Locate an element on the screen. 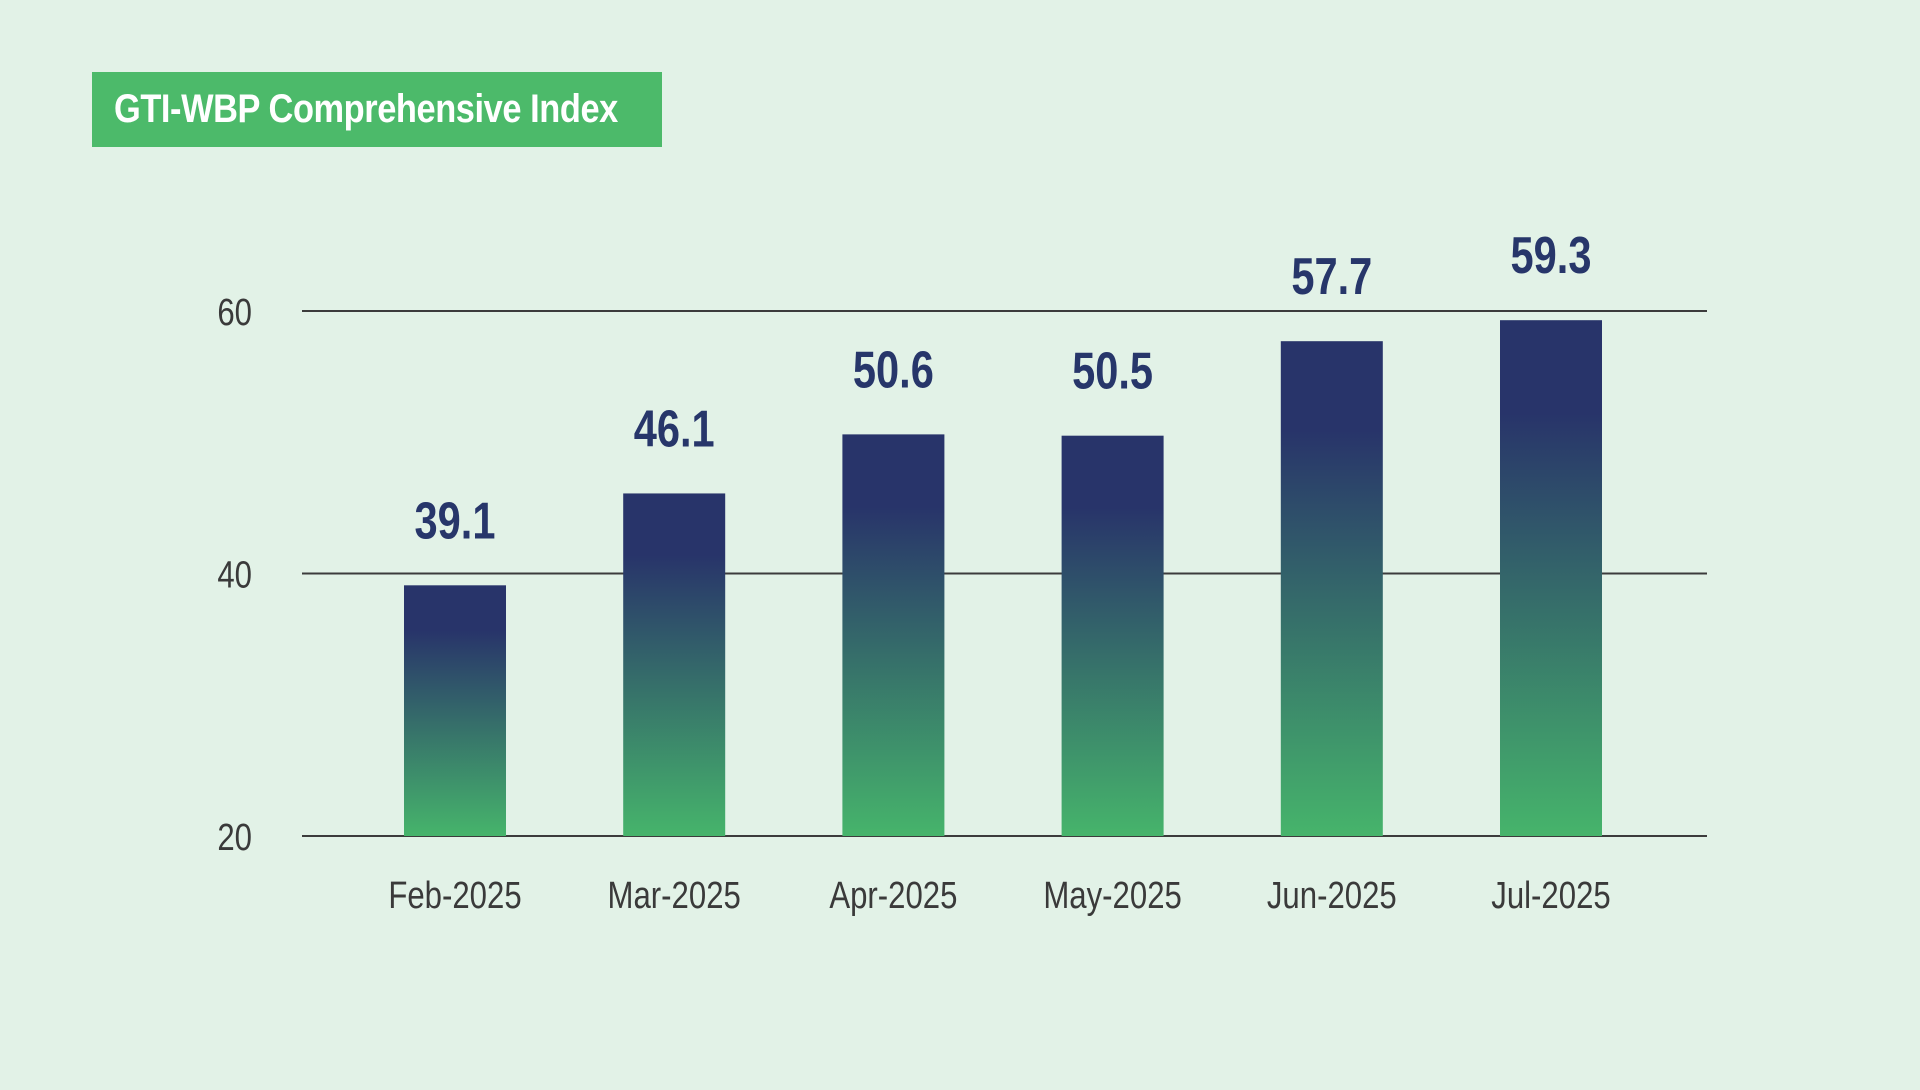  y-tick-label: 60 is located at coordinates (234, 313).